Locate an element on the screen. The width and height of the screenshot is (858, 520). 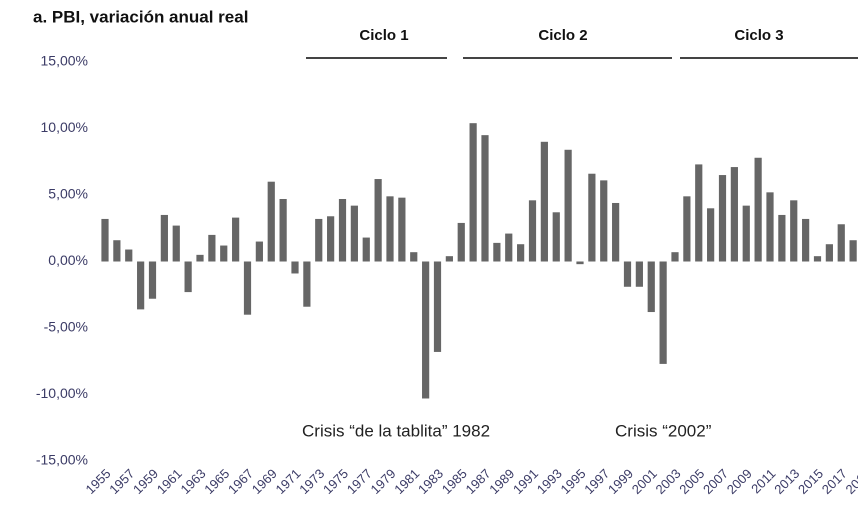
cycle-label: Ciclo 1 is located at coordinates (383, 35).